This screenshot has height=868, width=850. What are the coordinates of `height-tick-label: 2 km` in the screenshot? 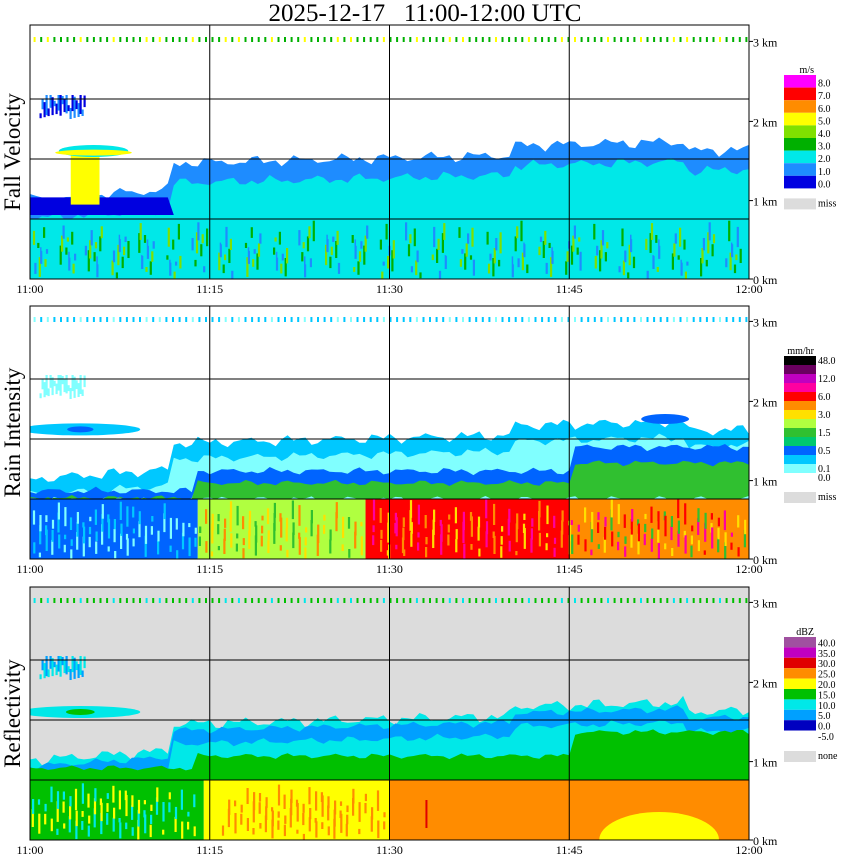 It's located at (765, 683).